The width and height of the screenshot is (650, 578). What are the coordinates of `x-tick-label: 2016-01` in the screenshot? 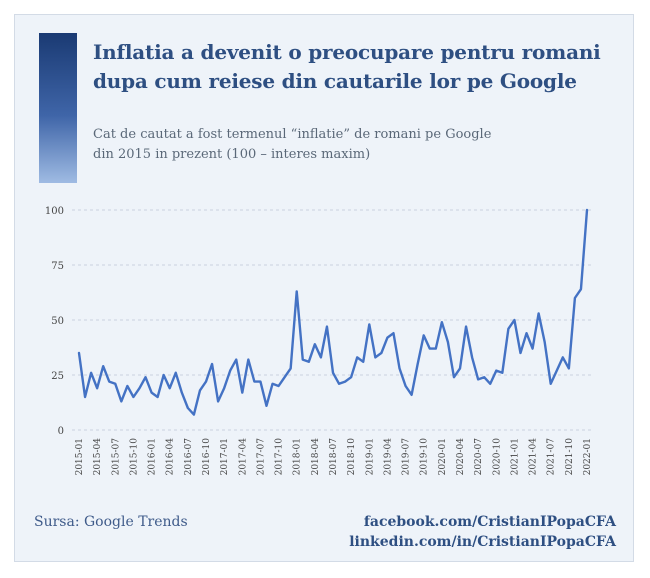 It's located at (153, 456).